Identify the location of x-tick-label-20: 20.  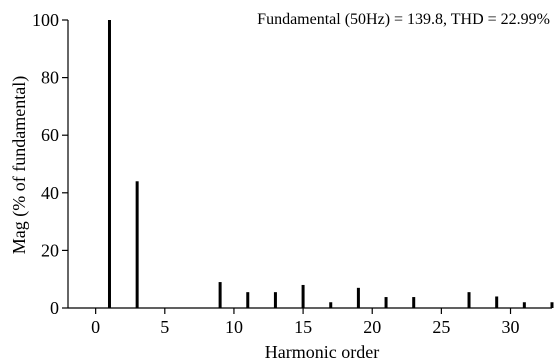
(372, 327).